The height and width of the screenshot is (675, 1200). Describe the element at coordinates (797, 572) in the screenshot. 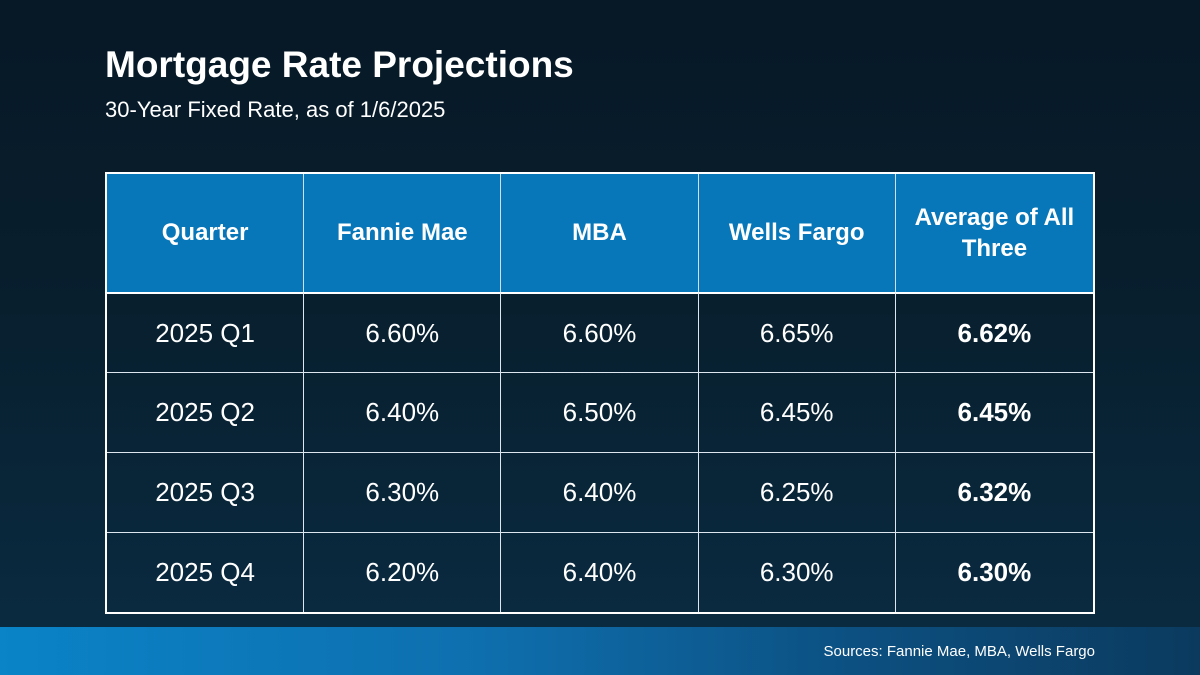

I see `table-cell-wells-fargo: 6.30%` at that location.